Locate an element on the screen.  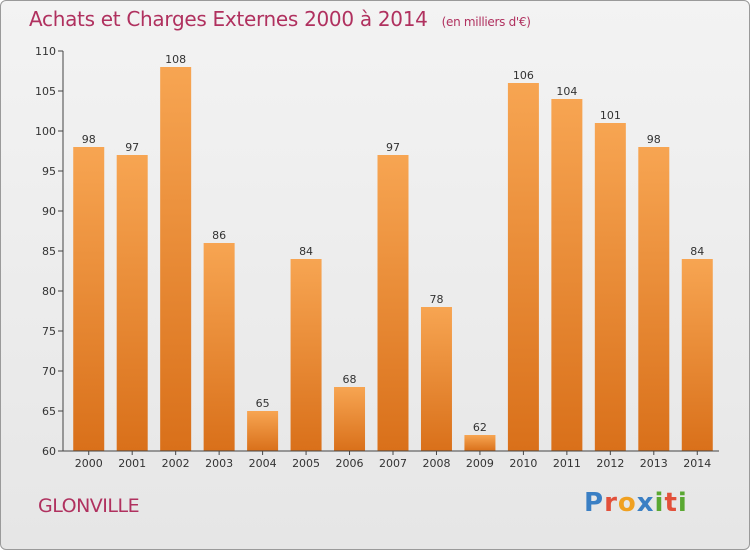
proxiti-logo: Proxiti is located at coordinates (636, 503).